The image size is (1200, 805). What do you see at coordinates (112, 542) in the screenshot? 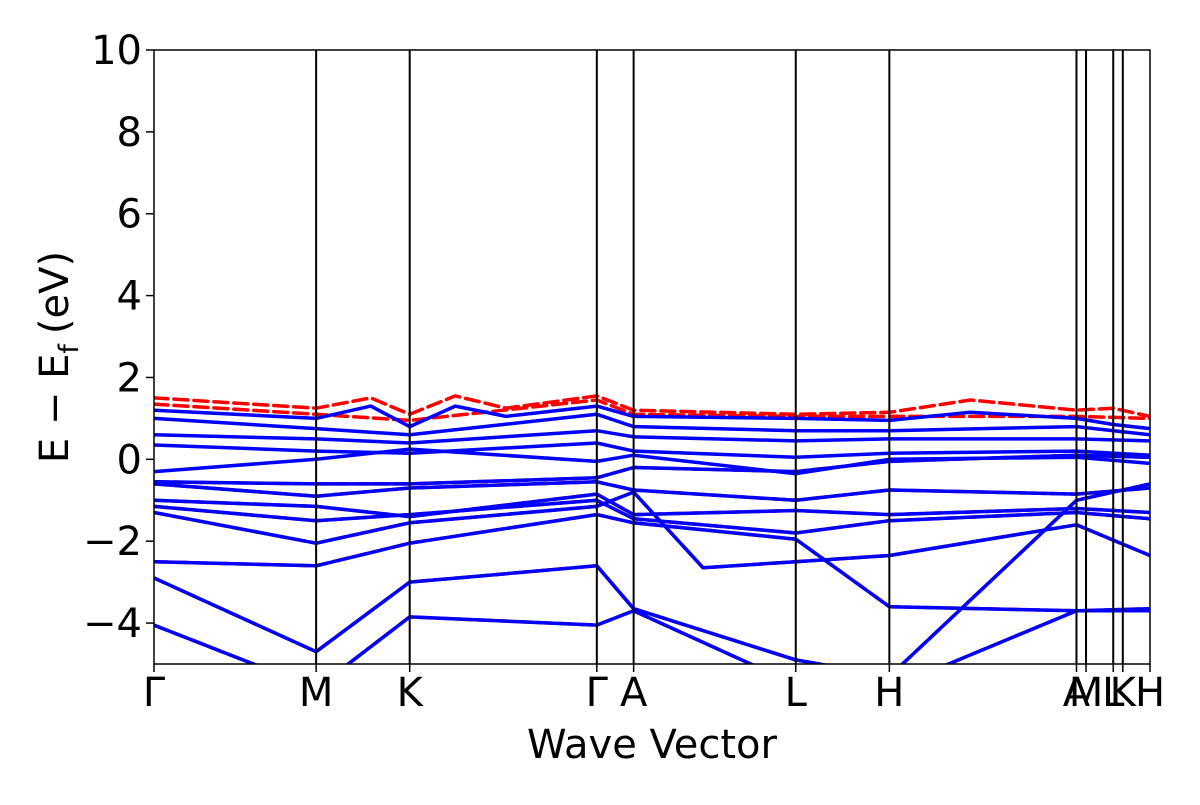
I see `y-tick-label: −2` at bounding box center [112, 542].